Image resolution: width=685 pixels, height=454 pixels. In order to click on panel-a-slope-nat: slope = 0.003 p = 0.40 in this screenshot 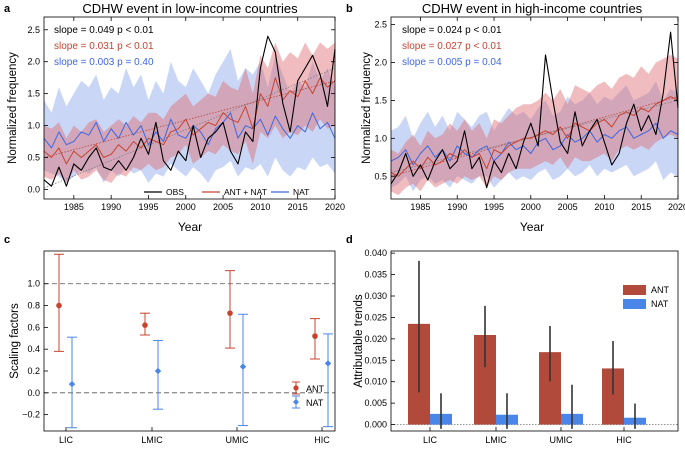, I will do `click(104, 62)`.